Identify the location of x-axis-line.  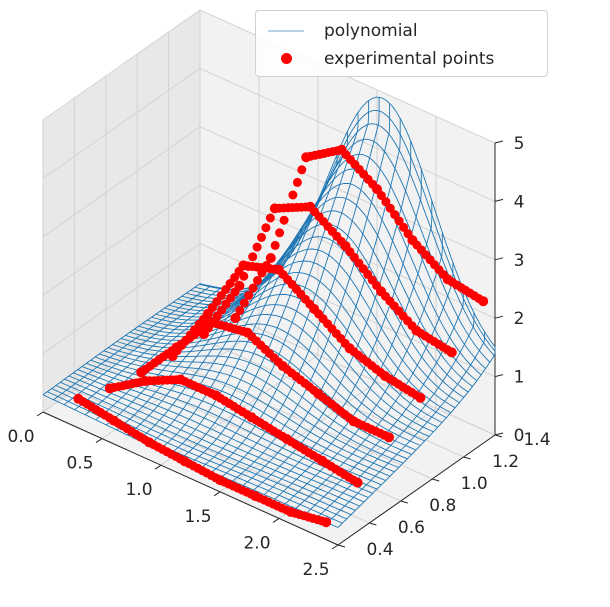
(190, 478).